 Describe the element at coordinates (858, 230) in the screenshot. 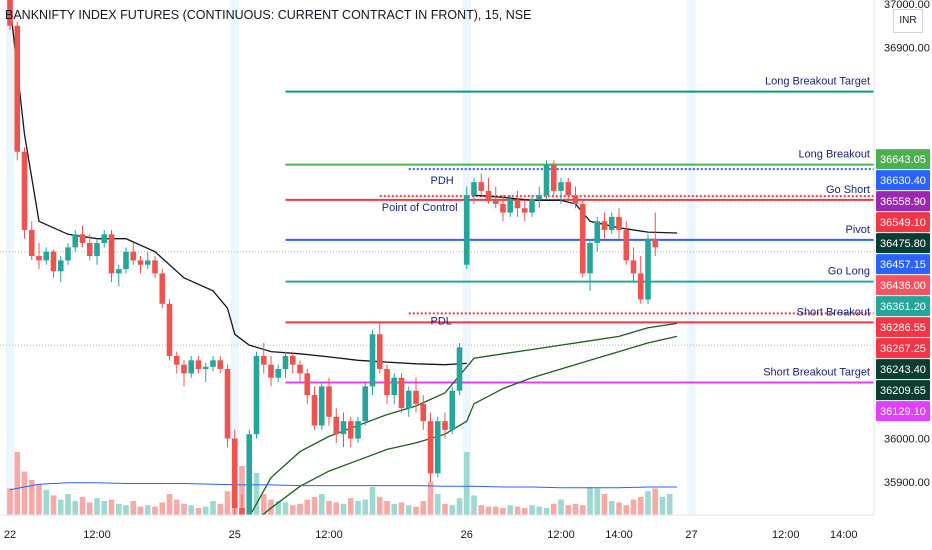

I see `level-label: Pivot` at that location.